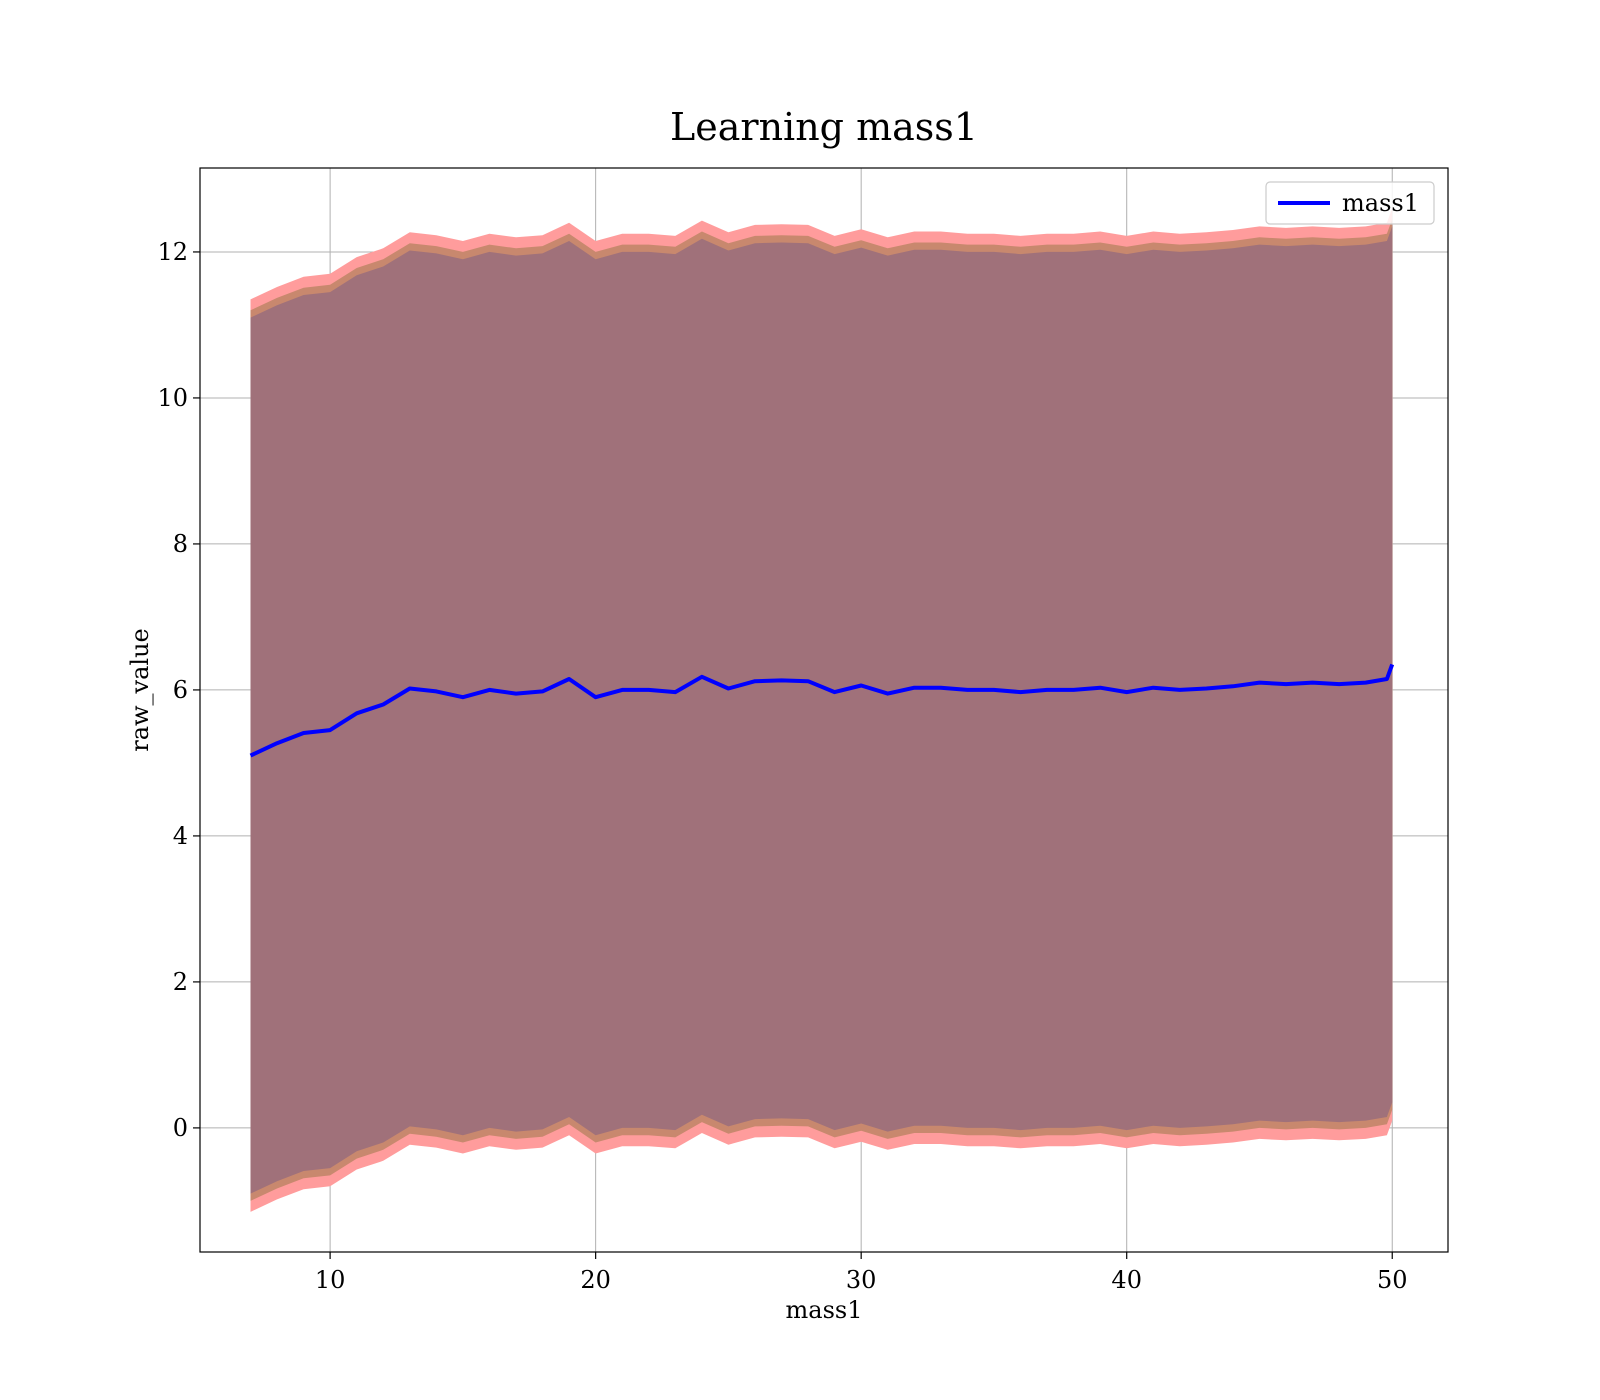 The width and height of the screenshot is (1600, 1400). I want to click on legend: mass1, so click(1350, 203).